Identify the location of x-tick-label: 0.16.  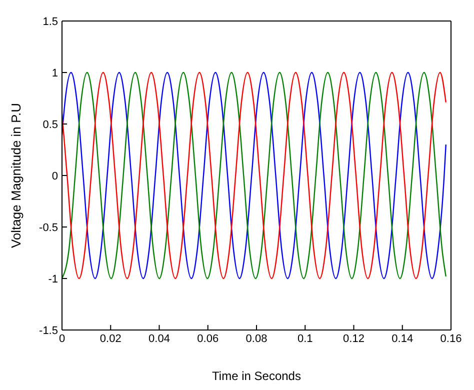
(451, 338).